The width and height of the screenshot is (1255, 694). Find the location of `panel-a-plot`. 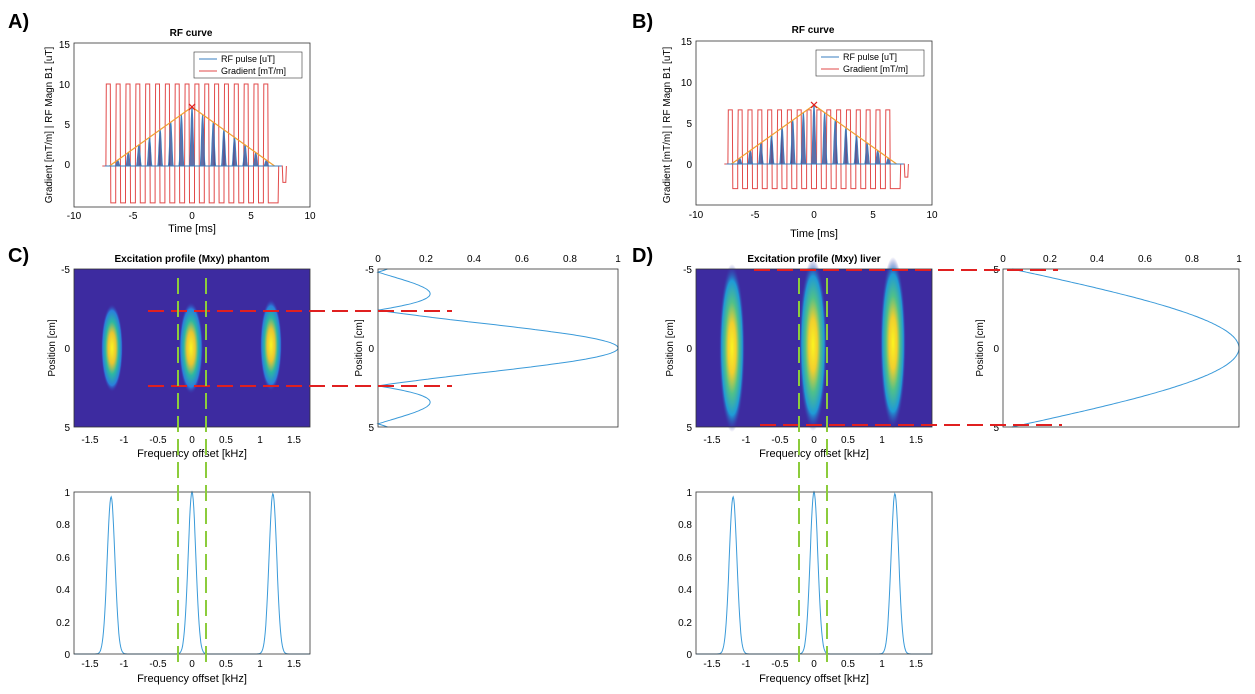

panel-a-plot is located at coordinates (194, 143).